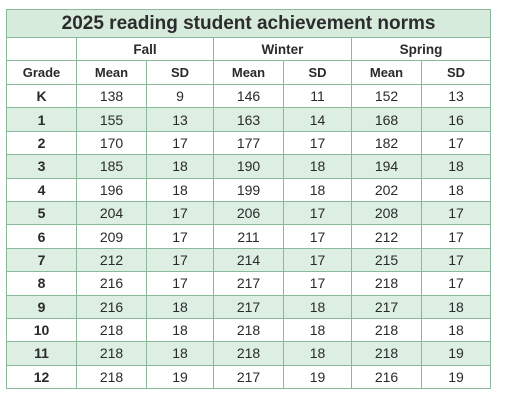  I want to click on cell-winter-mean: 214, so click(248, 260).